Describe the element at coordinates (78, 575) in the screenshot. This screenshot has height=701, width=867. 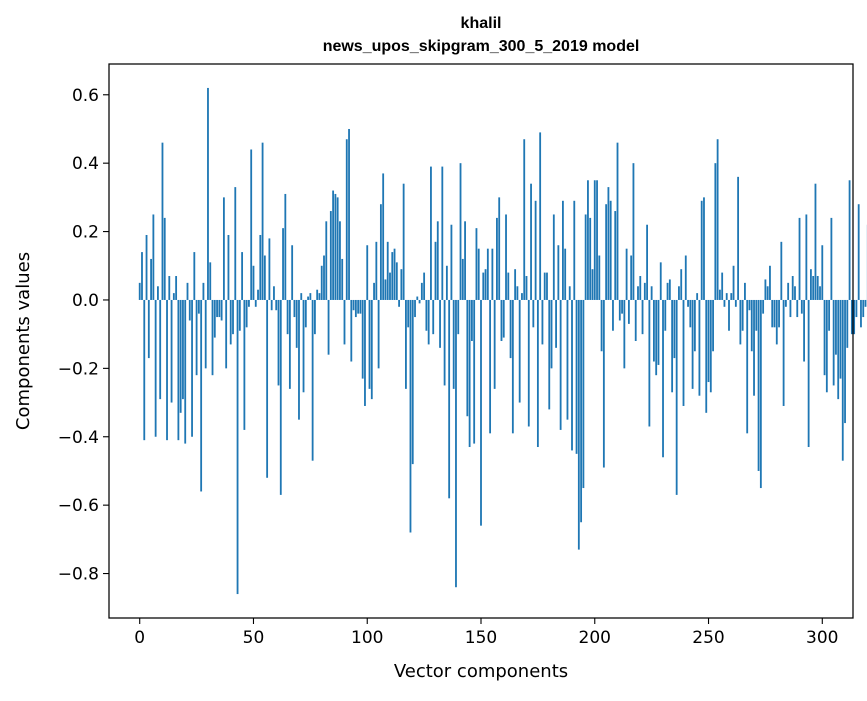
I see `y-tick-label: −0.8` at that location.